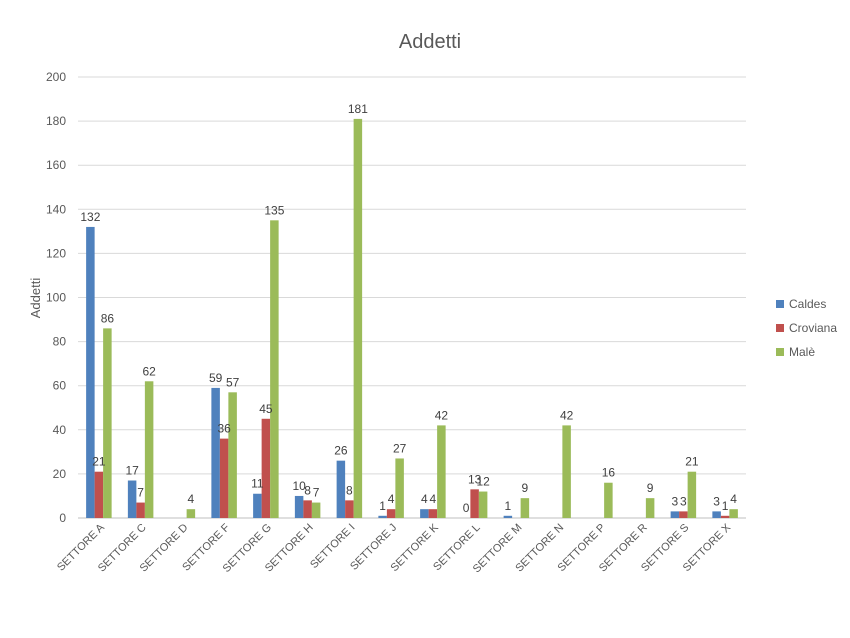 The image size is (850, 638). Describe the element at coordinates (358, 109) in the screenshot. I see `data-label: 181` at that location.